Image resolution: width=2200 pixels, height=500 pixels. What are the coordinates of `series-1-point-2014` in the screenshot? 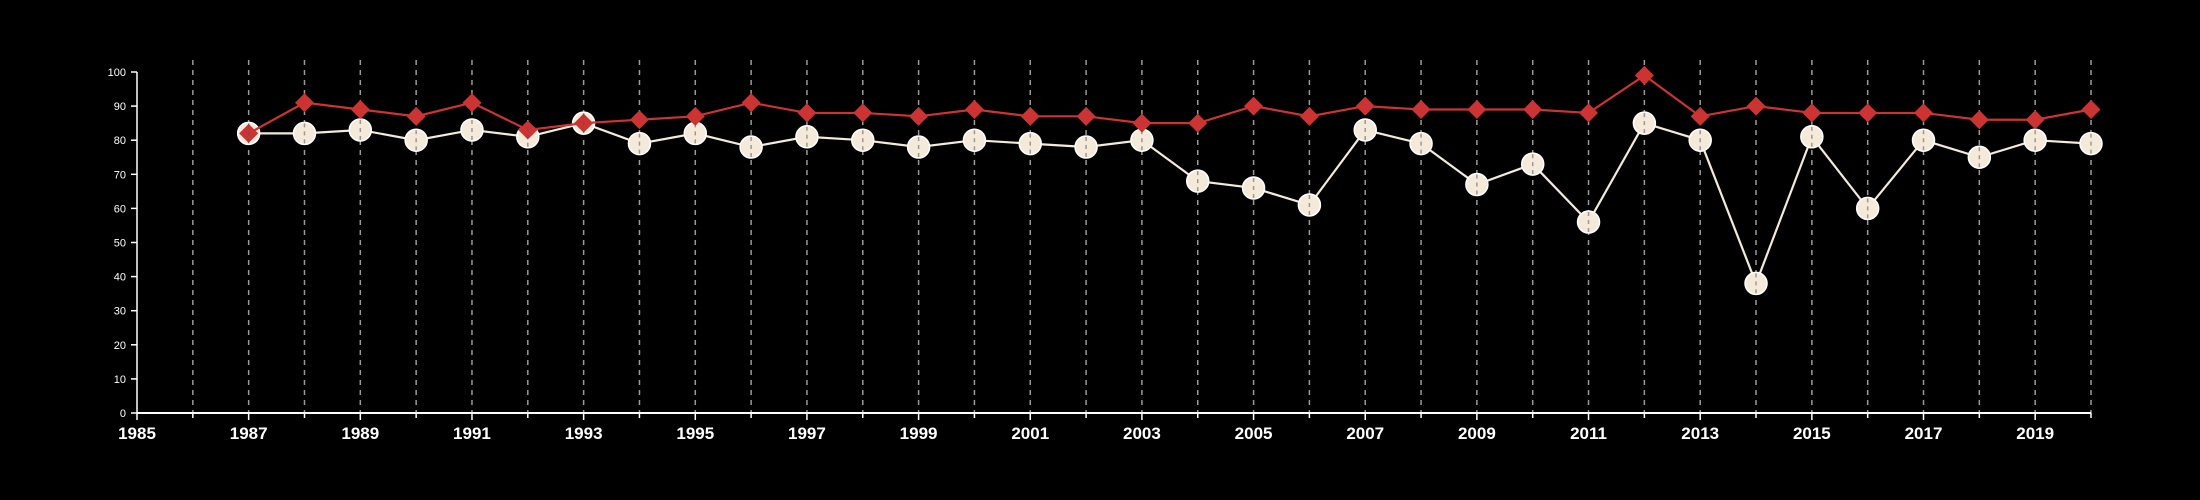 It's located at (1756, 106).